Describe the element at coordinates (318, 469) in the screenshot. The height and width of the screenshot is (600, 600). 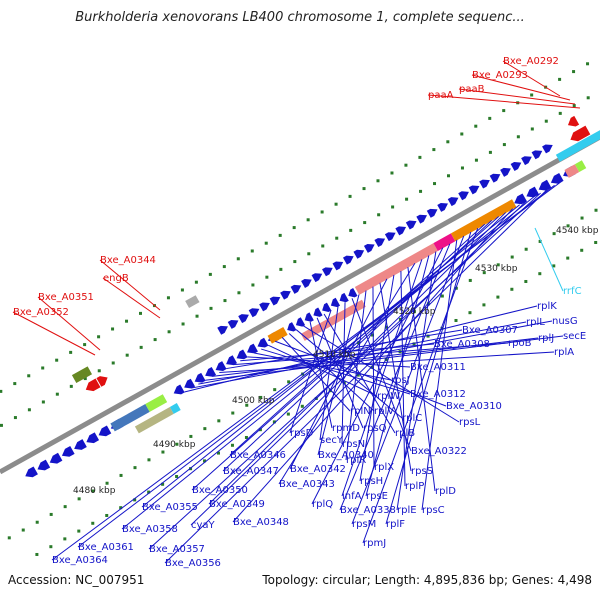
I see `feature-label: Bxe_A0342` at that location.